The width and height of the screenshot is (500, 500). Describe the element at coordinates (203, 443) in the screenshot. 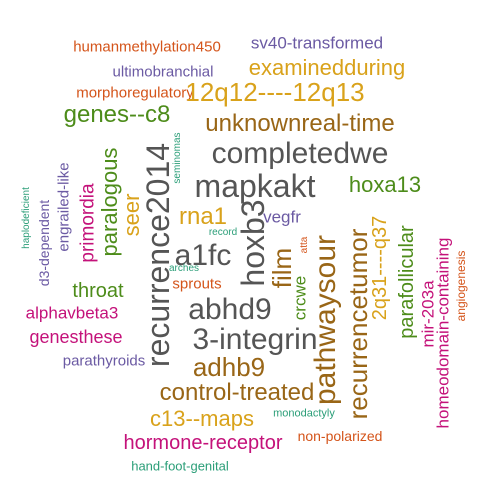

I see `word: hormone-receptor` at that location.